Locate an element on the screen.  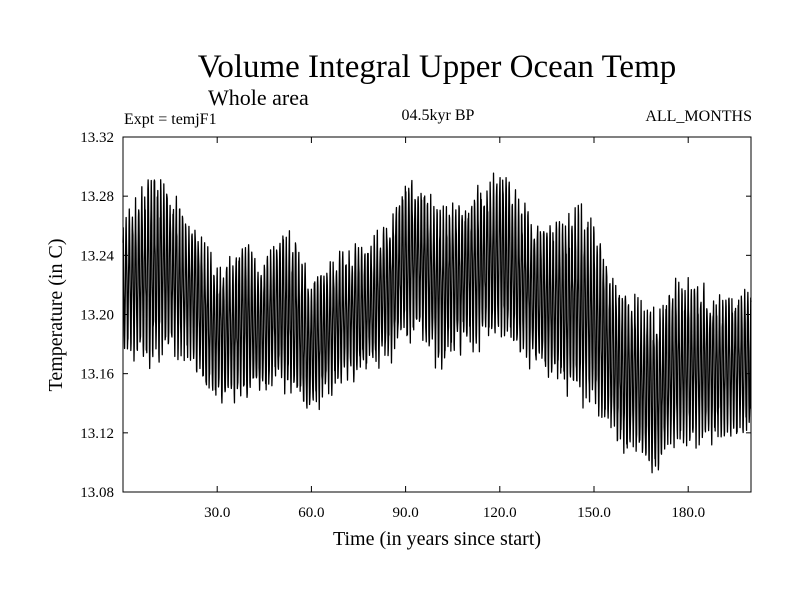
chart-subtitle: Whole area is located at coordinates (258, 97).